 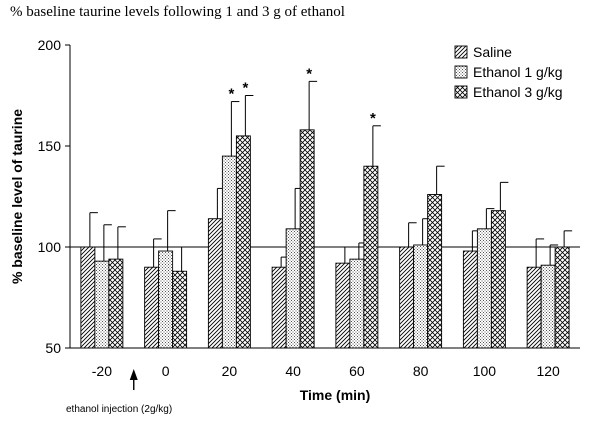 I want to click on bar-saline--20, so click(x=88, y=297).